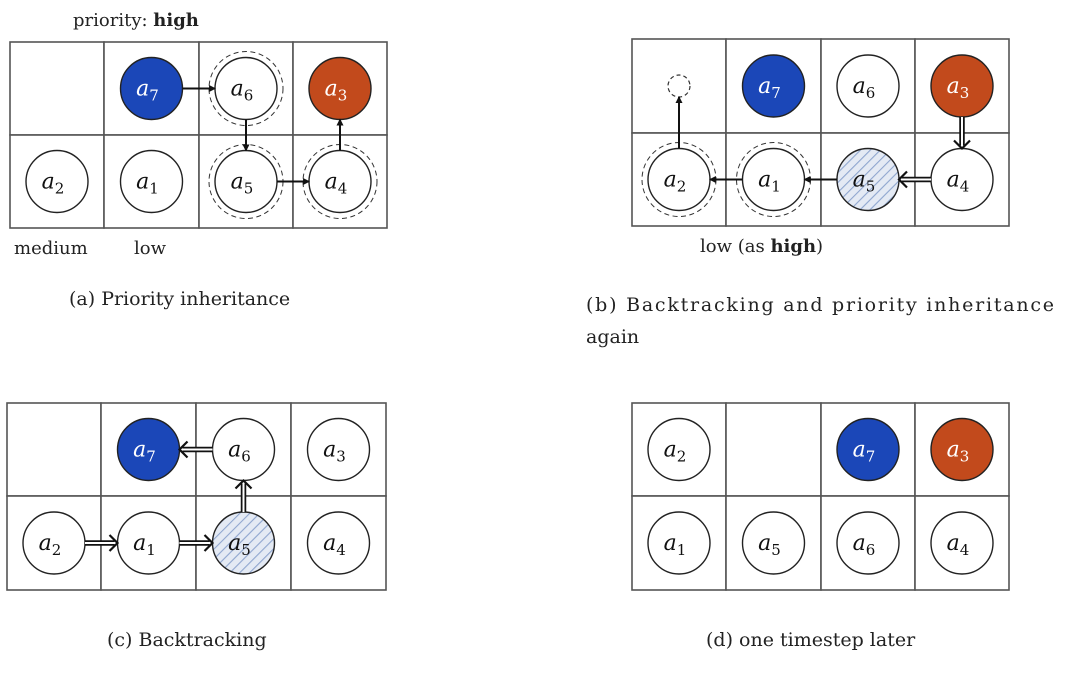 This screenshot has height=674, width=1076. What do you see at coordinates (187, 640) in the screenshot?
I see `caption-c: (c) Backtracking` at bounding box center [187, 640].